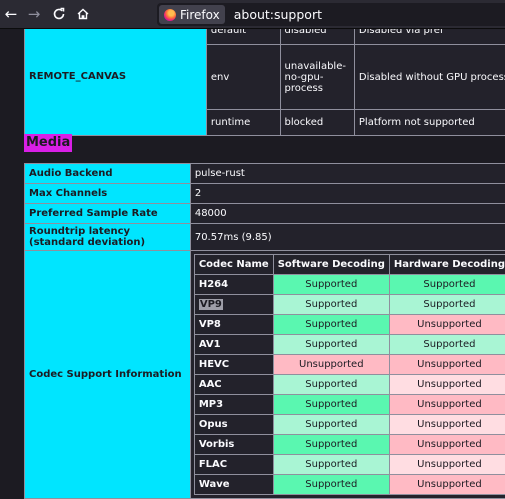 The height and width of the screenshot is (499, 505). I want to click on codec-name: VP9, so click(233, 304).